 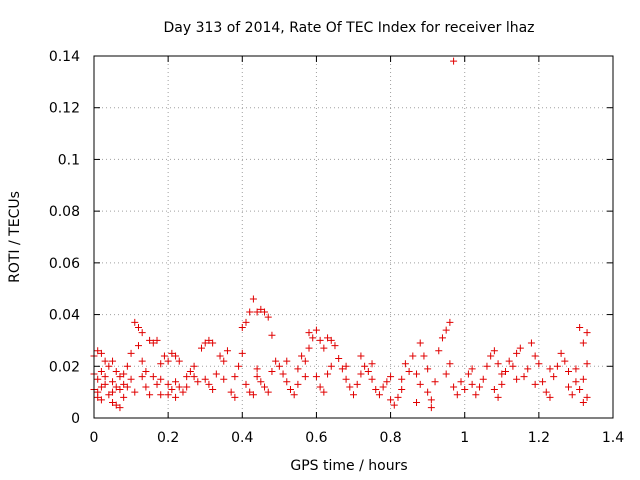 I want to click on x-tick-label: 0.6, so click(x=316, y=438).